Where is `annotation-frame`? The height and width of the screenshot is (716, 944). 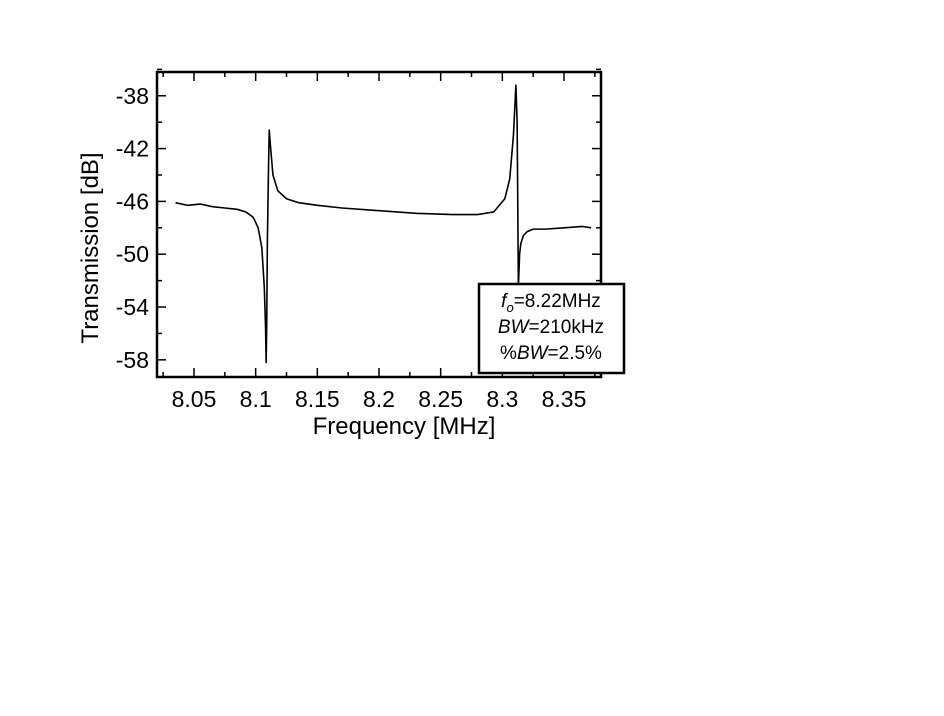 annotation-frame is located at coordinates (551, 328).